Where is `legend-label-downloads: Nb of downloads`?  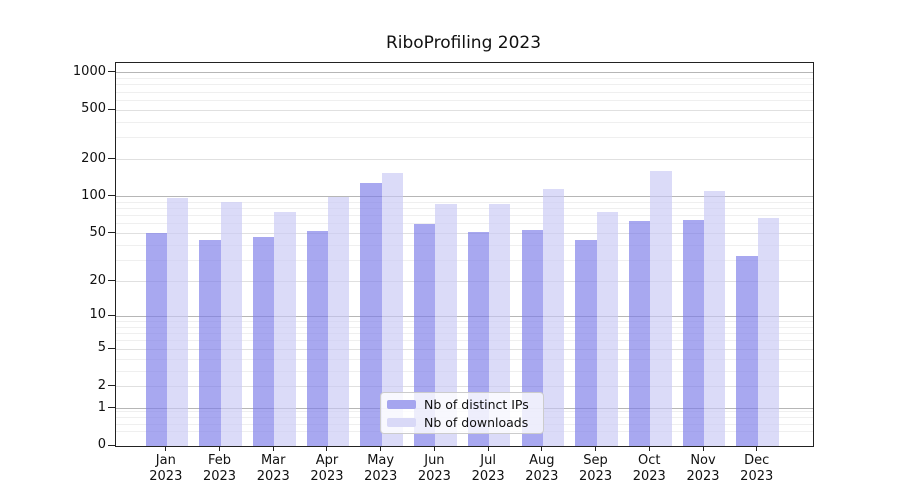 legend-label-downloads: Nb of downloads is located at coordinates (476, 422).